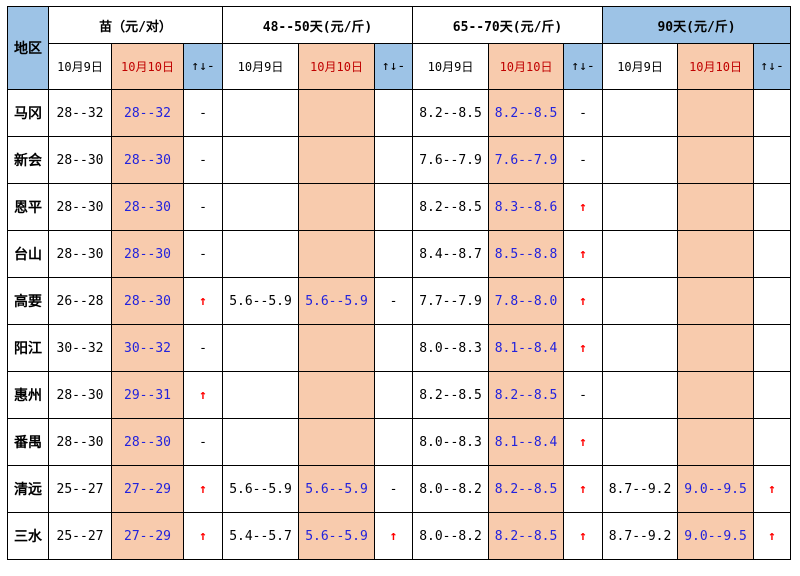  What do you see at coordinates (526, 160) in the screenshot?
I see `price-today-cell: 7.6--7.9` at bounding box center [526, 160].